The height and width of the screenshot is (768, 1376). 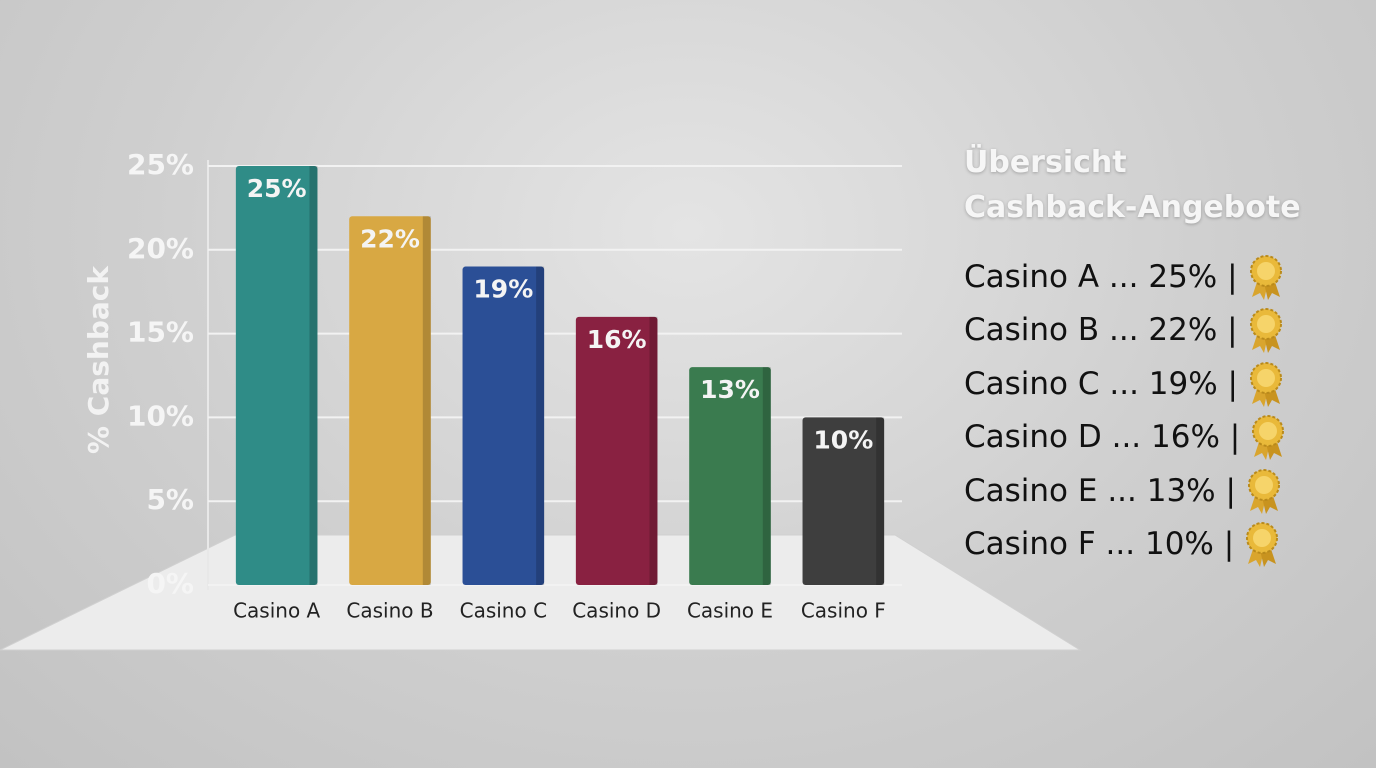 What do you see at coordinates (1102, 437) in the screenshot?
I see `summary-item-text: Casino D ... 16% |` at bounding box center [1102, 437].